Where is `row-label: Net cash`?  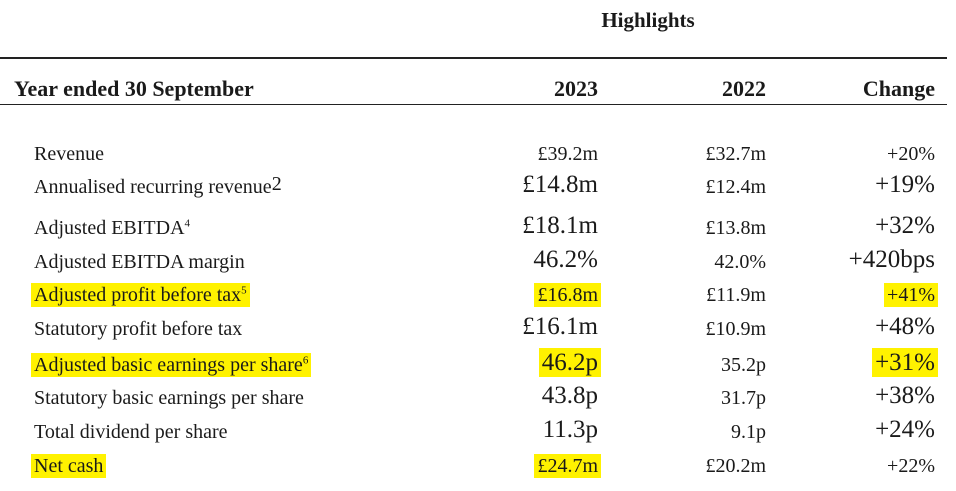 row-label: Net cash is located at coordinates (69, 466).